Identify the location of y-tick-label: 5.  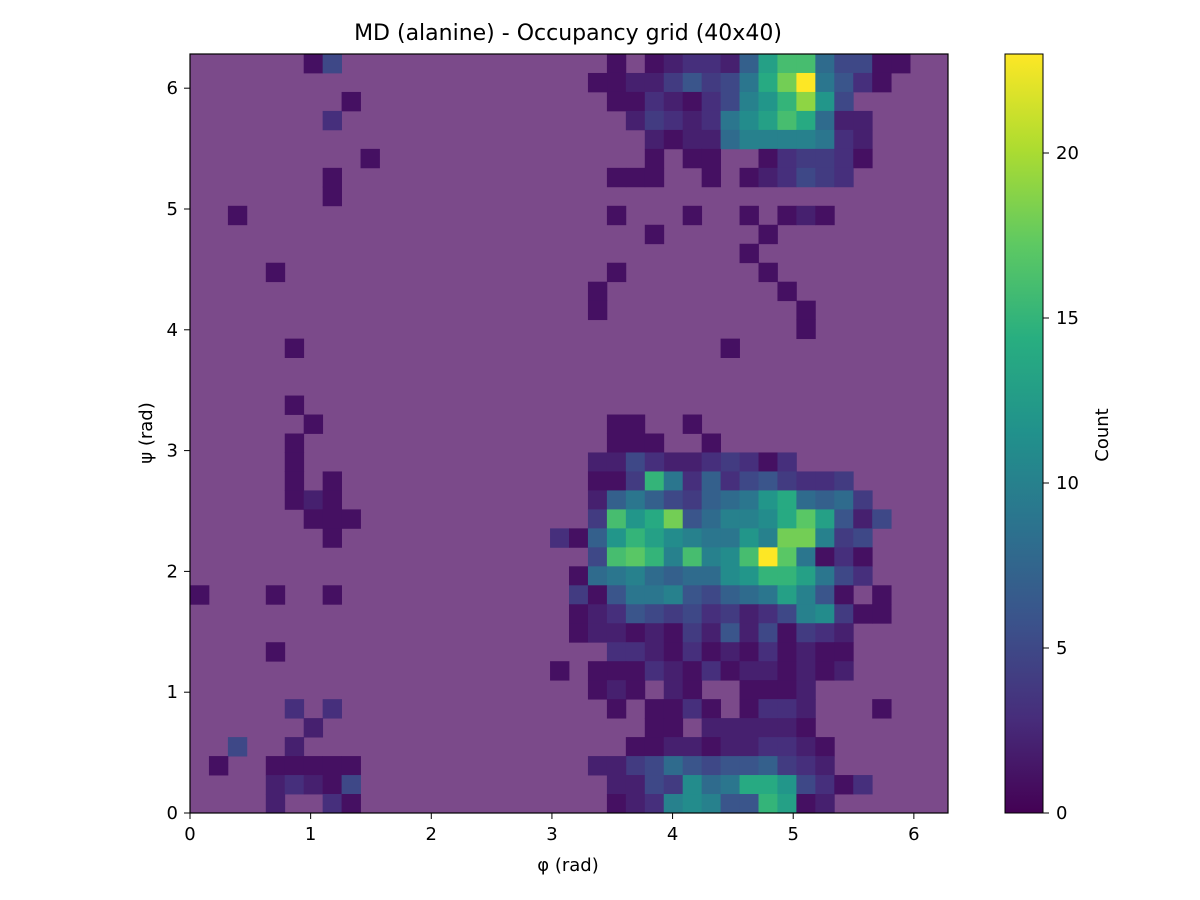
(172, 209).